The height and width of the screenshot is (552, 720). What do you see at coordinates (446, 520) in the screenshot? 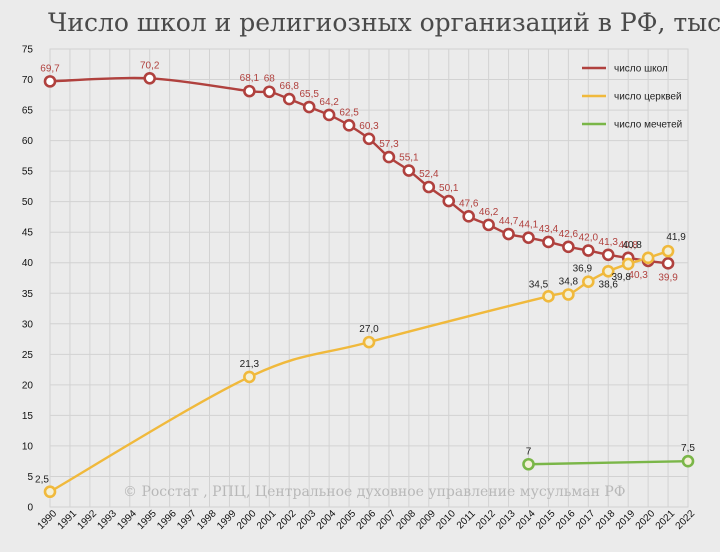
I see `x-tick-label: 2010` at bounding box center [446, 520].